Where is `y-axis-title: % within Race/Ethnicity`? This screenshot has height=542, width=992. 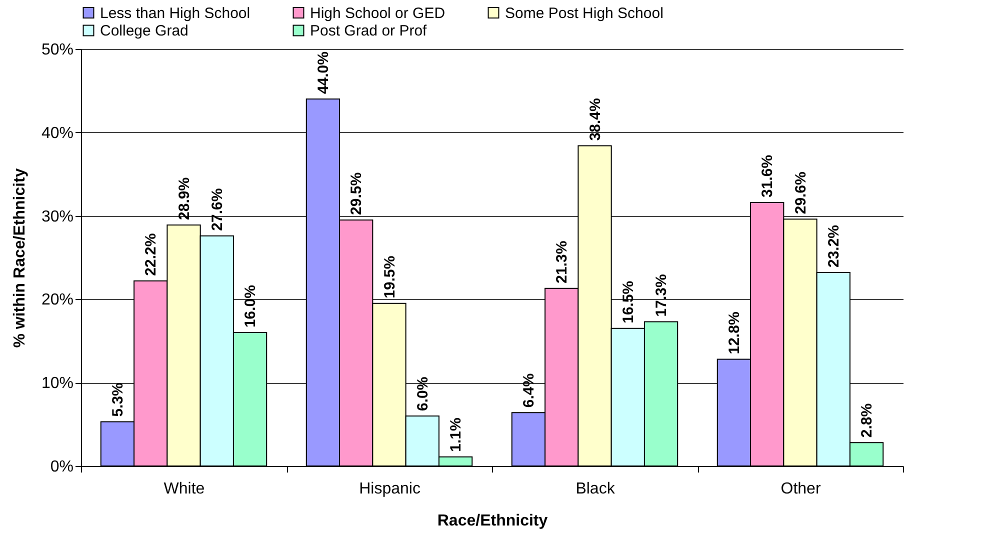 y-axis-title: % within Race/Ethnicity is located at coordinates (19, 258).